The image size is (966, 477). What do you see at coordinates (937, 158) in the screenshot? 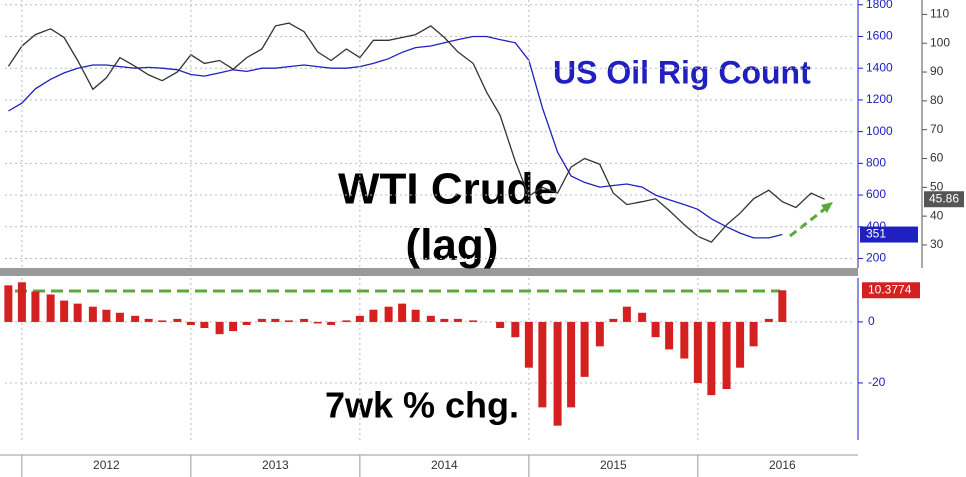
I see `y2-tick-label: 60` at bounding box center [937, 158].